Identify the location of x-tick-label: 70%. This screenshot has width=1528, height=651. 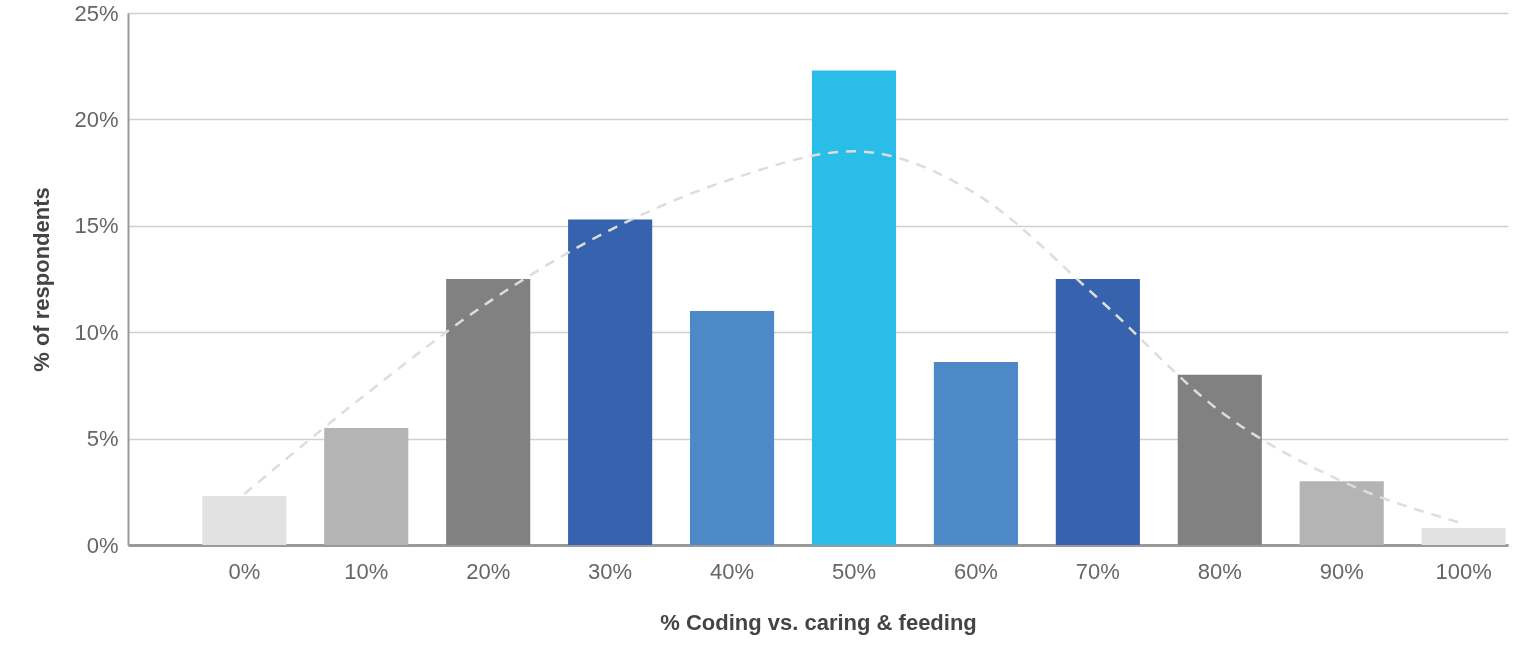
(1097, 571).